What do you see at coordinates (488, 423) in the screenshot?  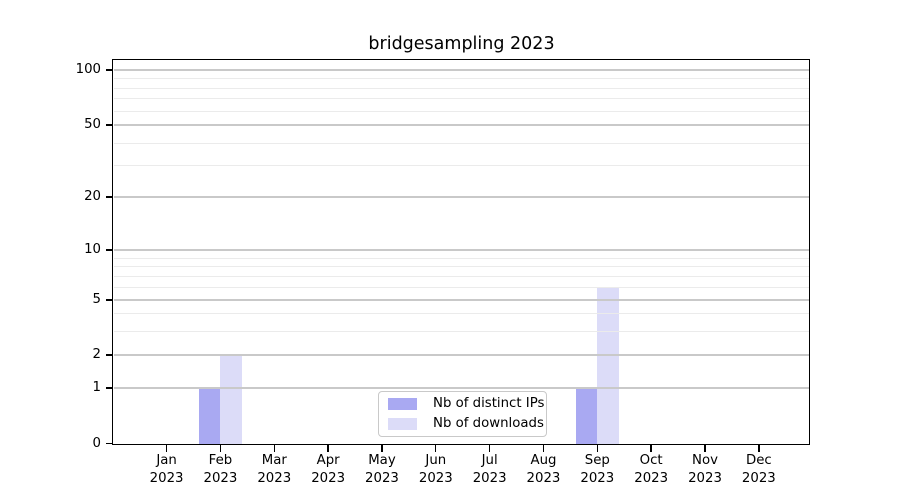 I see `legend-label-downloads: Nb of downloads` at bounding box center [488, 423].